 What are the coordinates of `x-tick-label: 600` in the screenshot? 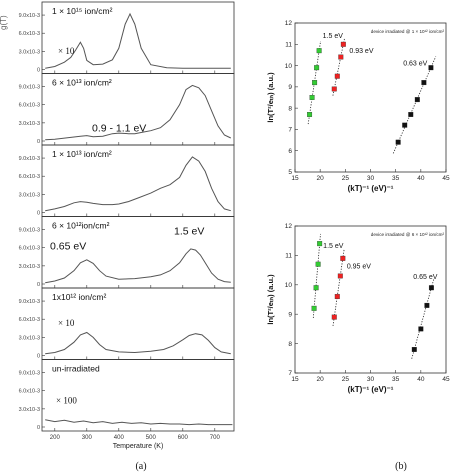 It's located at (183, 438).